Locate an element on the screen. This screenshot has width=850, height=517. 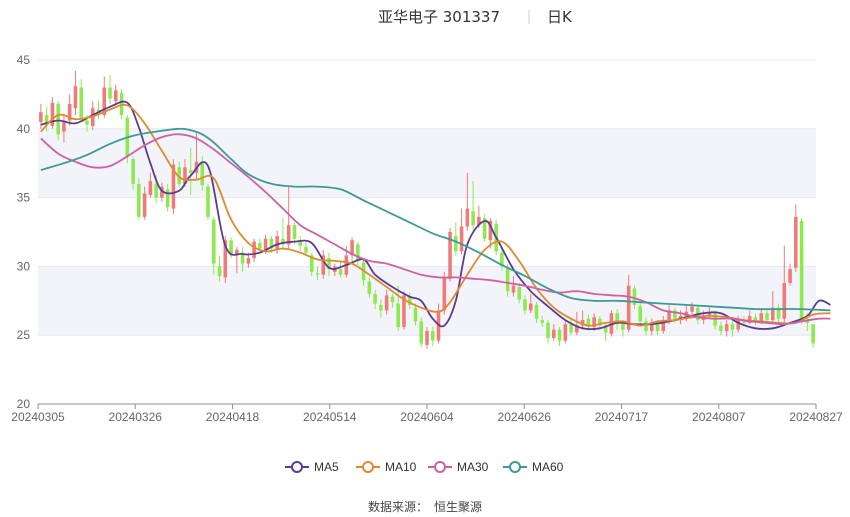
y-tick-label: 40 is located at coordinates (24, 129).